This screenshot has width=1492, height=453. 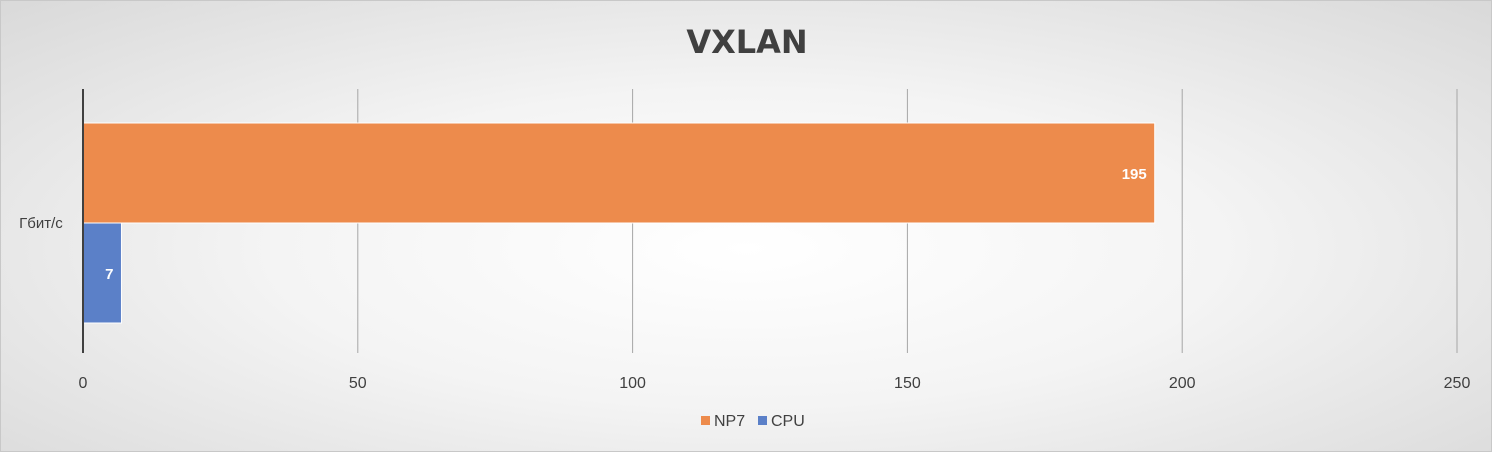 What do you see at coordinates (1182, 383) in the screenshot?
I see `x-tick-label: 200` at bounding box center [1182, 383].